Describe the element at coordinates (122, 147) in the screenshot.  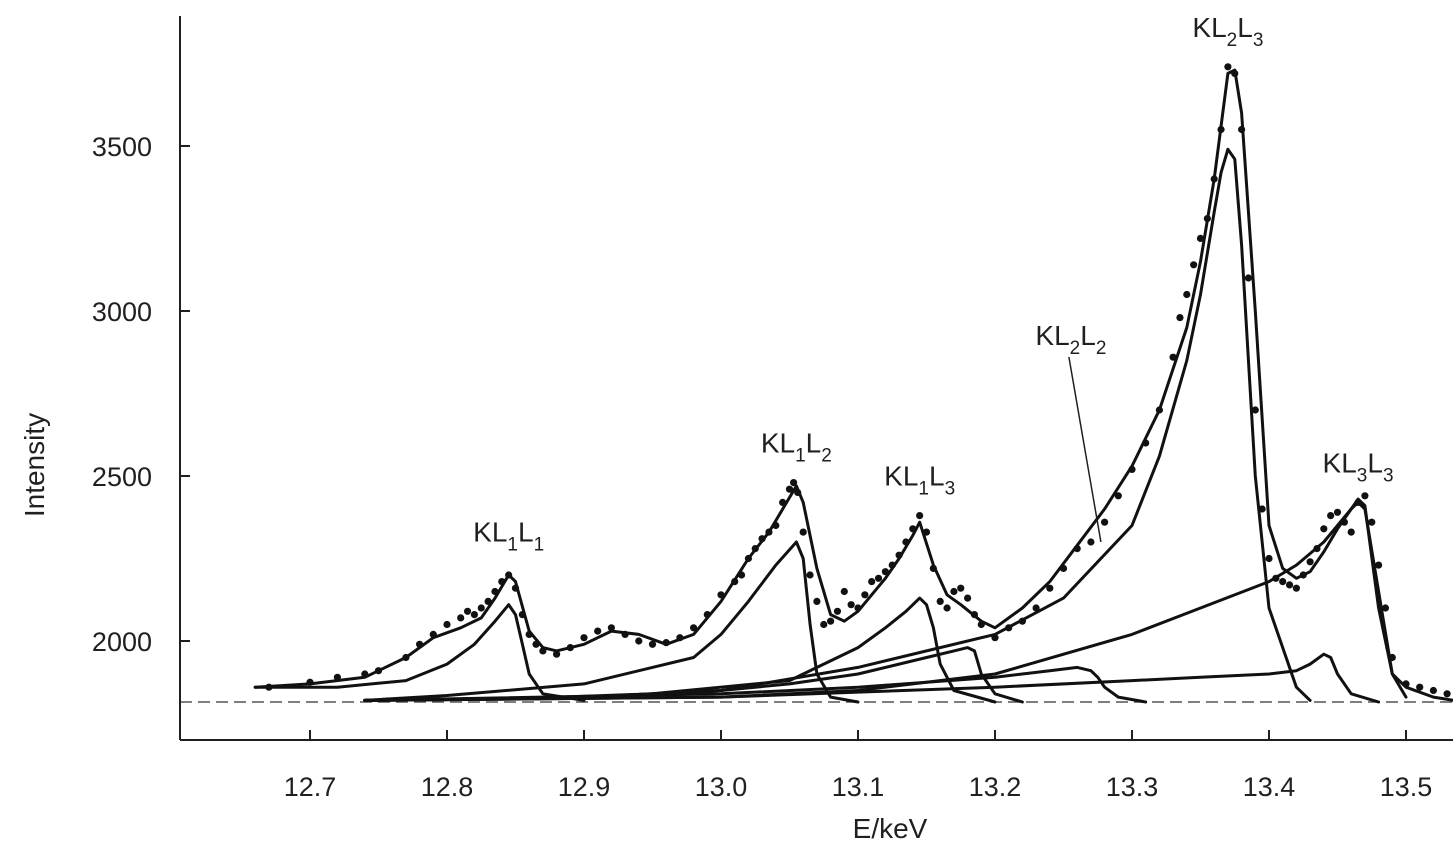
I see `y-tick-label: 3500` at that location.